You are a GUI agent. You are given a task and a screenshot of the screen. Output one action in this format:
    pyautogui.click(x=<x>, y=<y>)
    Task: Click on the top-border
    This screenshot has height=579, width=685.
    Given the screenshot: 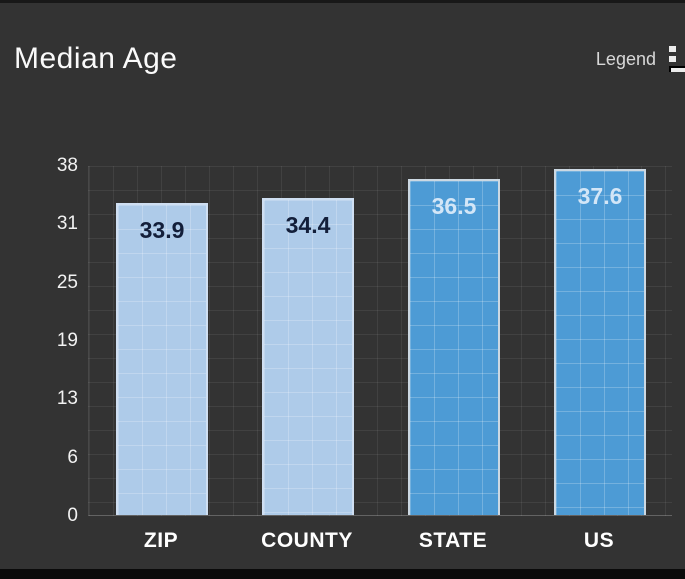 What is the action you would take?
    pyautogui.click(x=342, y=1)
    